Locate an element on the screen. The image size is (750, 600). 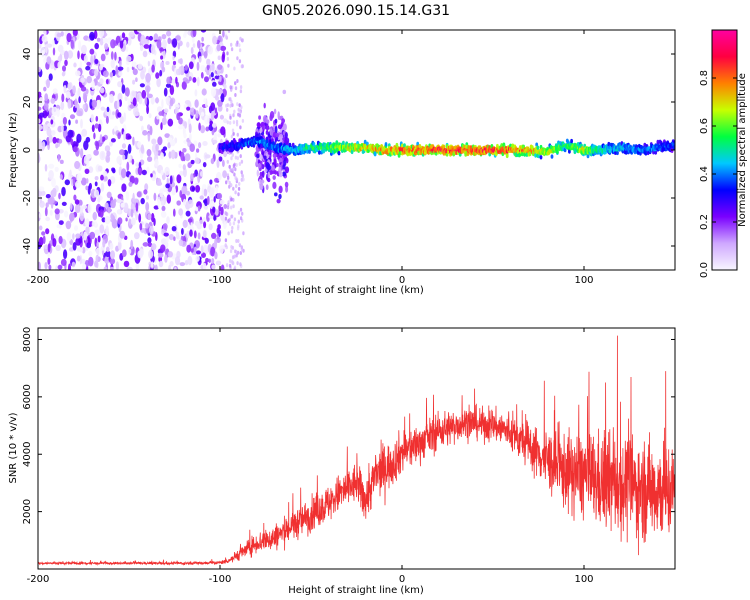
snr-x-tick-label: -200 is located at coordinates (38, 579).